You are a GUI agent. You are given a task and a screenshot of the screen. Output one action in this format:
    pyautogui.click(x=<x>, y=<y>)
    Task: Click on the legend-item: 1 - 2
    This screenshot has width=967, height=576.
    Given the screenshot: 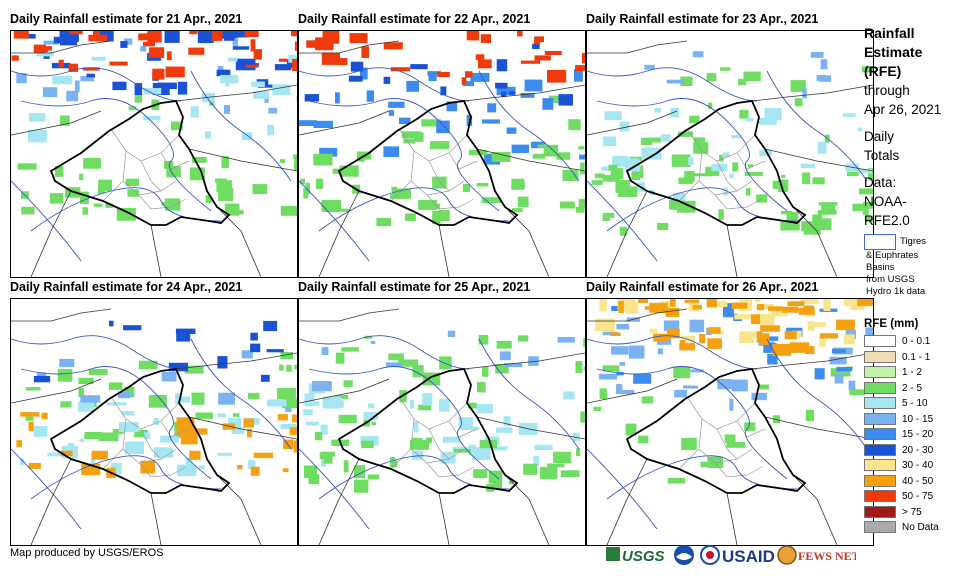 What is the action you would take?
    pyautogui.click(x=914, y=373)
    